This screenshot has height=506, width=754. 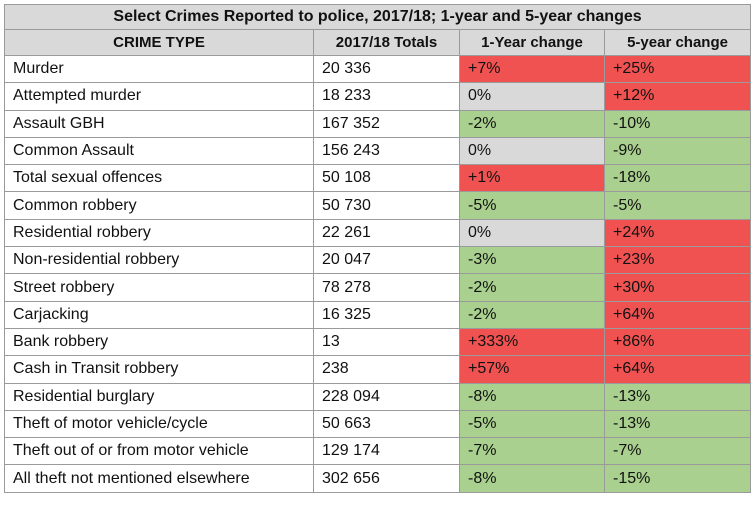 I want to click on crime-type-cell: Residential robbery, so click(x=159, y=233).